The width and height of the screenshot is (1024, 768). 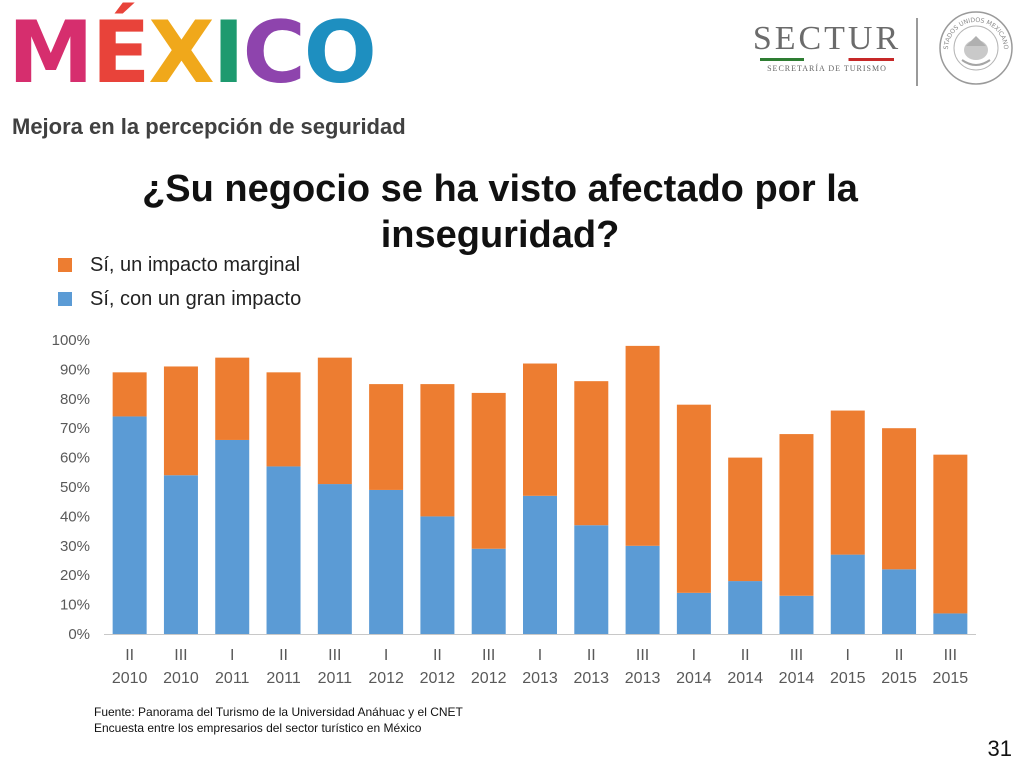 What do you see at coordinates (79, 634) in the screenshot?
I see `y-tick-label: 0%` at bounding box center [79, 634].